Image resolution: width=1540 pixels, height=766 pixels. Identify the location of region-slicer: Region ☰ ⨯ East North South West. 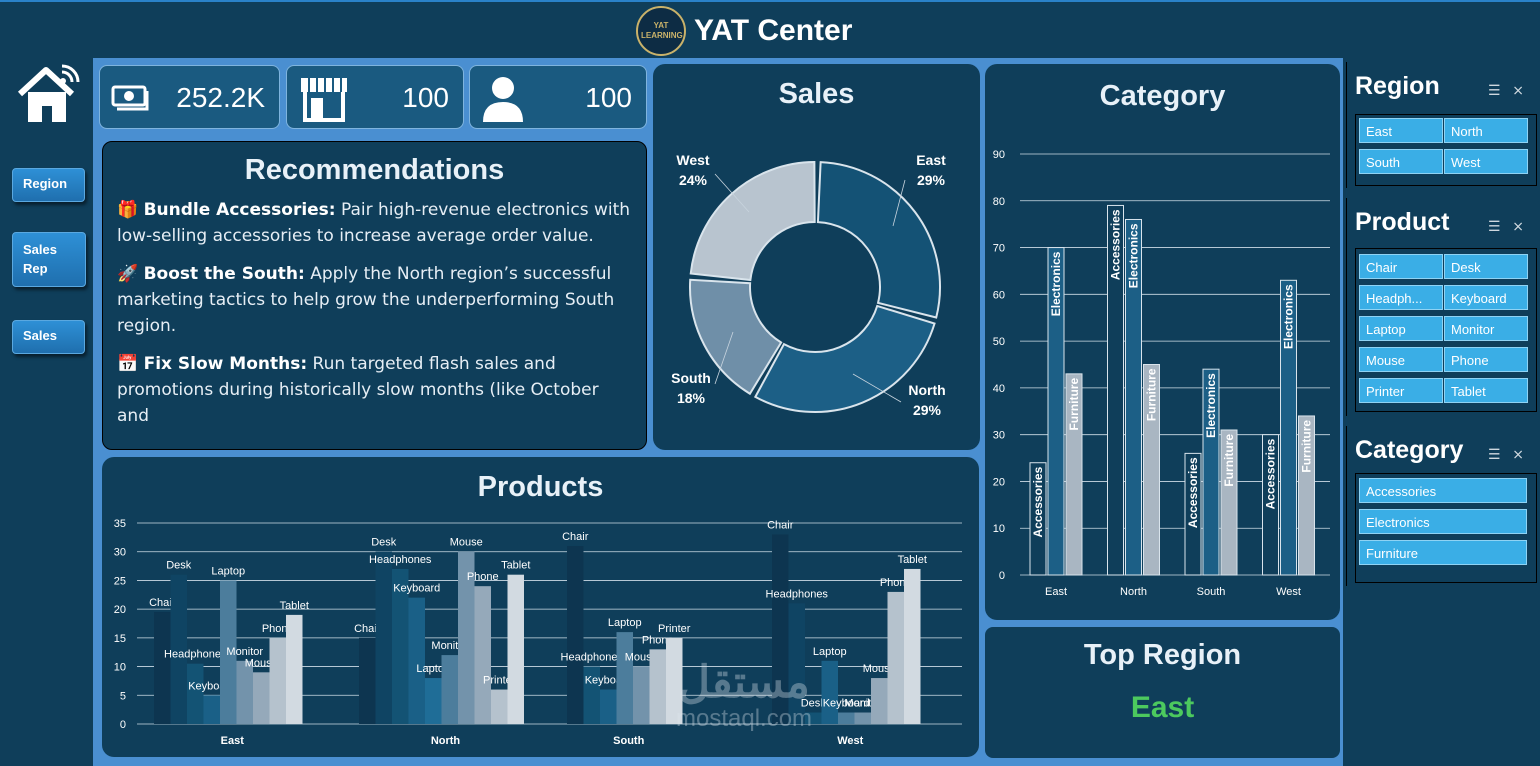
(1441, 125).